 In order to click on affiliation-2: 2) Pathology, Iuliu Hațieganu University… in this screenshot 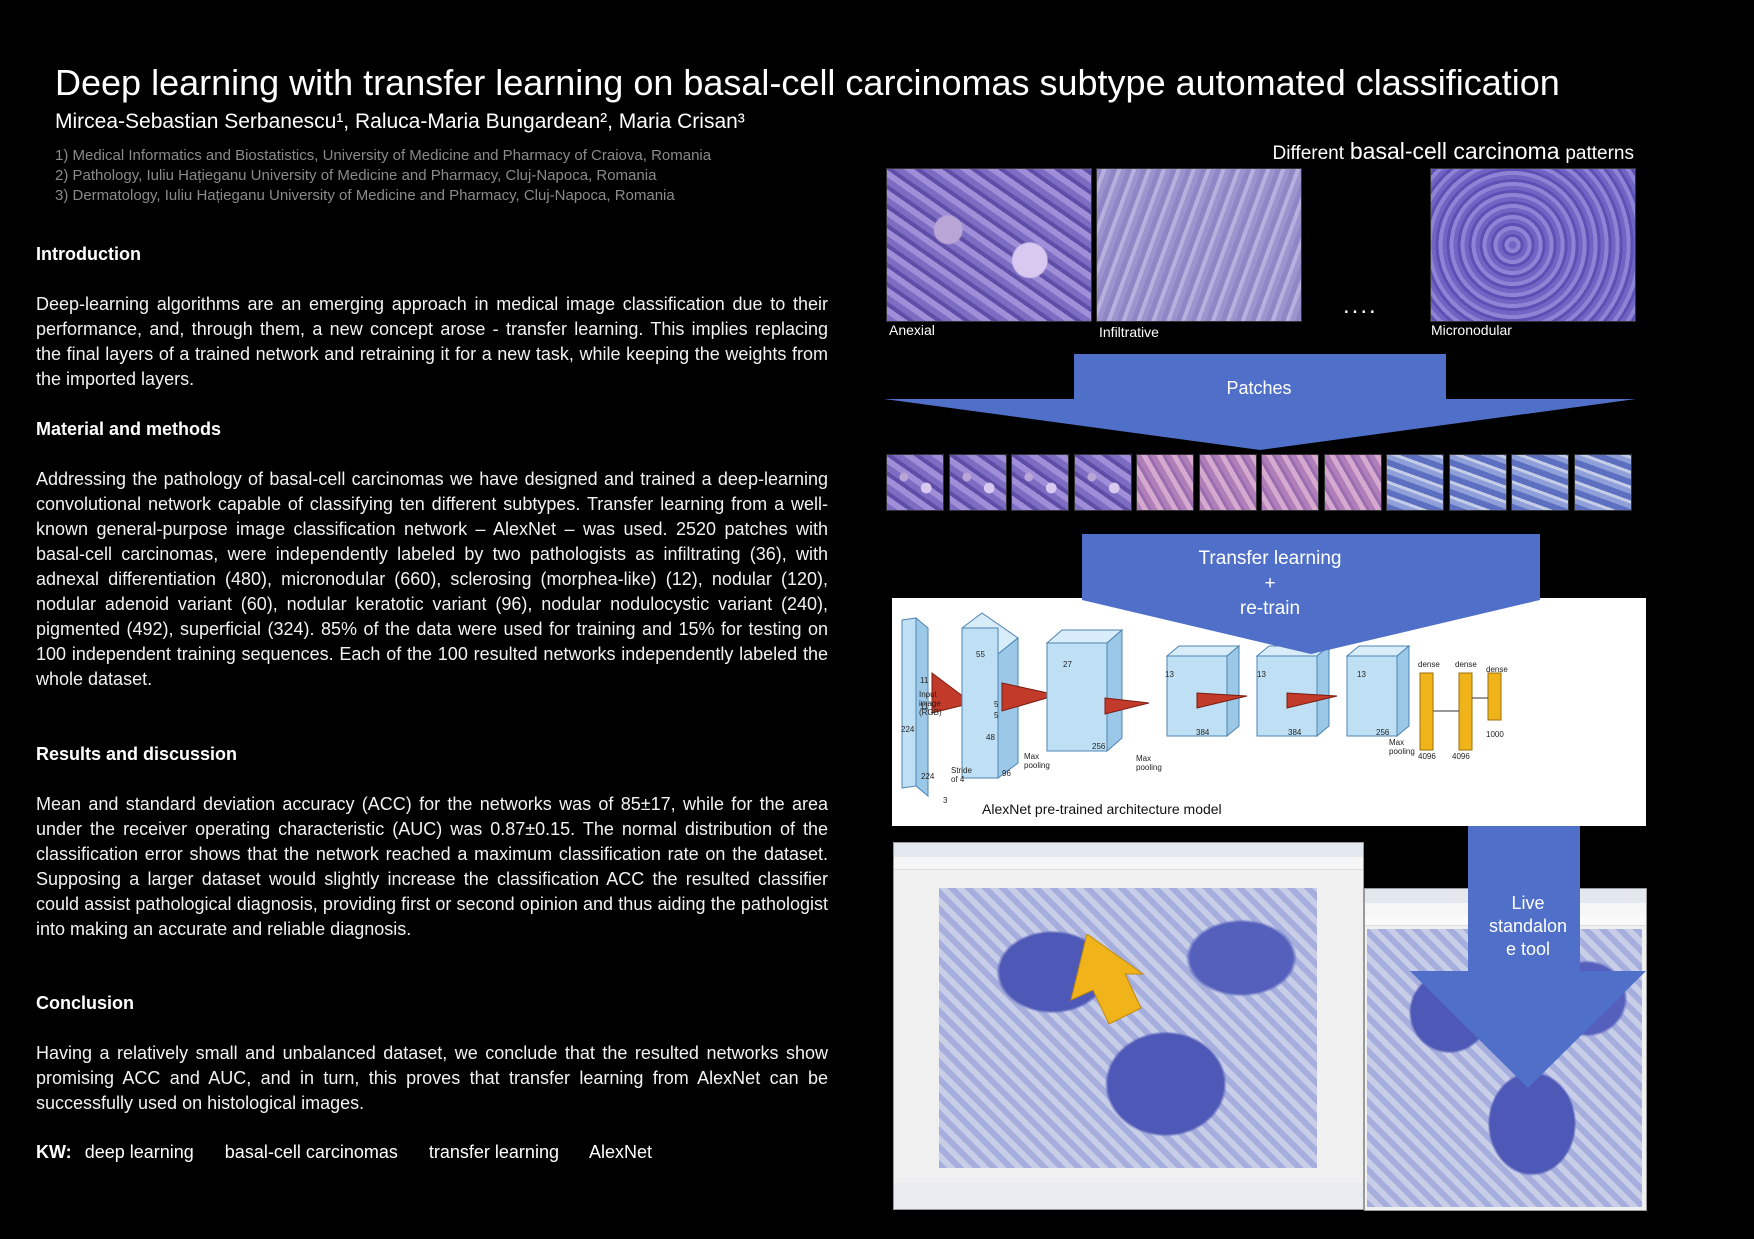, I will do `click(356, 175)`.